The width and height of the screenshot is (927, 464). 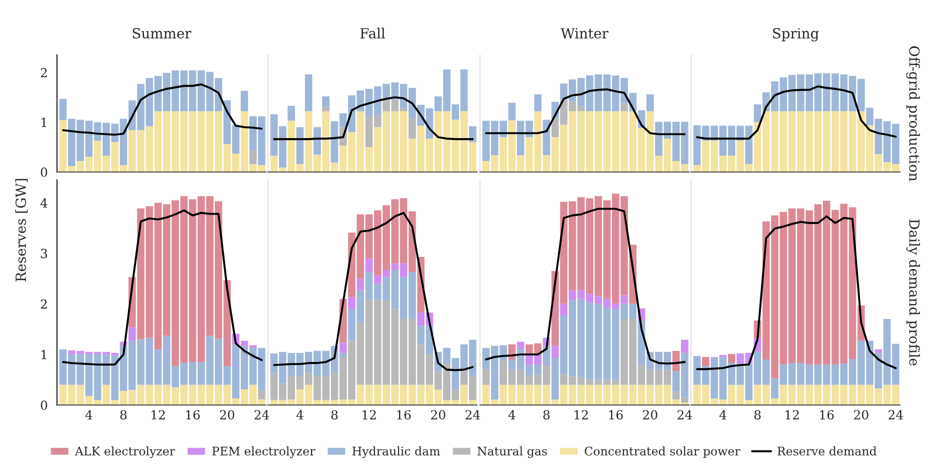 I want to click on legend-label: Hydraulic dam, so click(x=396, y=452).